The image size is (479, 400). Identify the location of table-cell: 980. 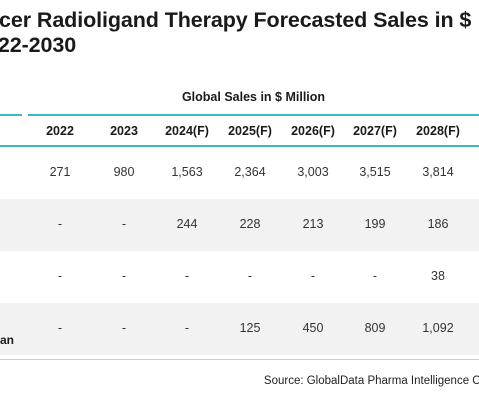
(124, 172).